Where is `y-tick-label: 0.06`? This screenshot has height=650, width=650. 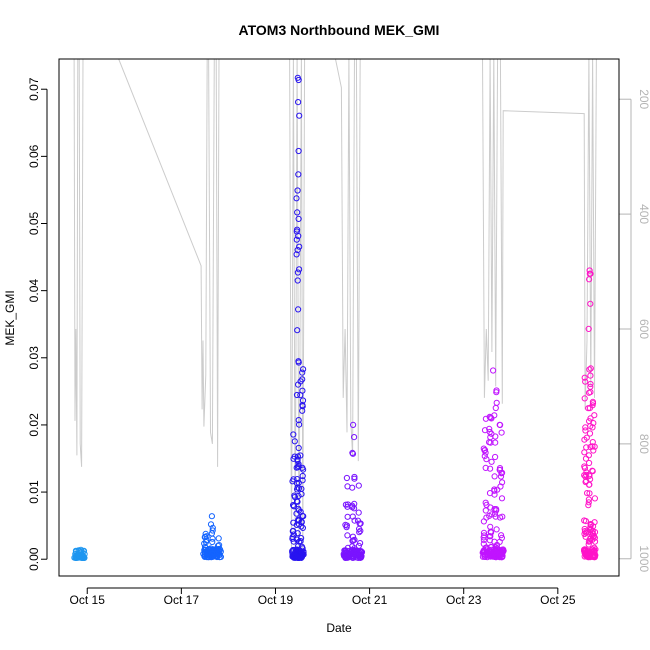
y-tick-label: 0.06 is located at coordinates (34, 156).